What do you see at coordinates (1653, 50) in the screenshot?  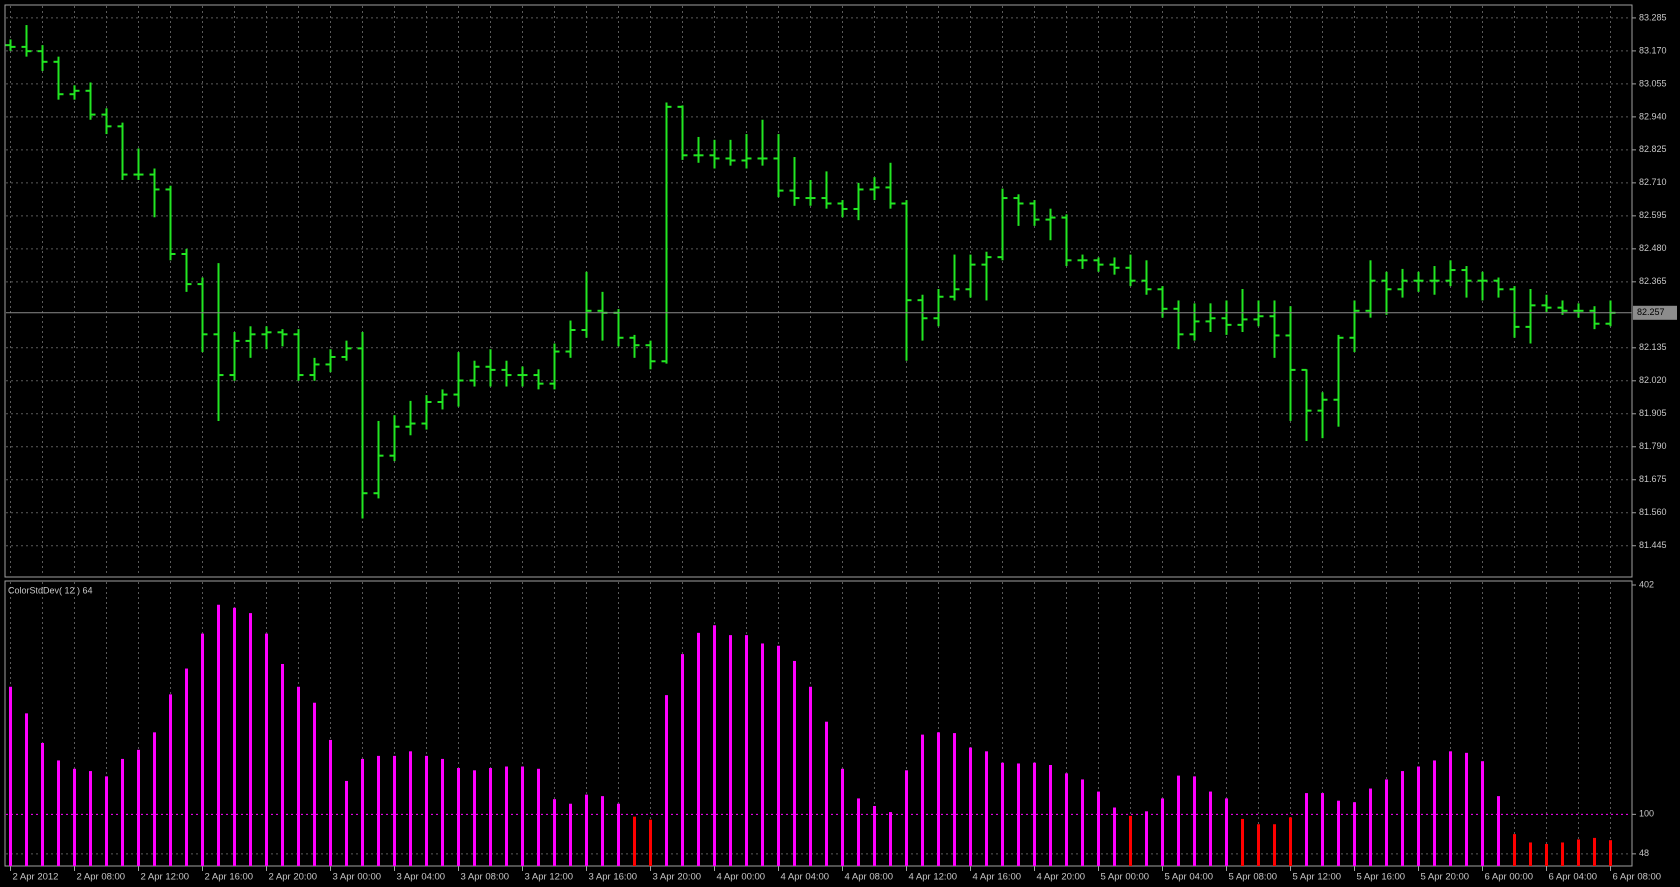 I see `y-tick-label: 83.170` at bounding box center [1653, 50].